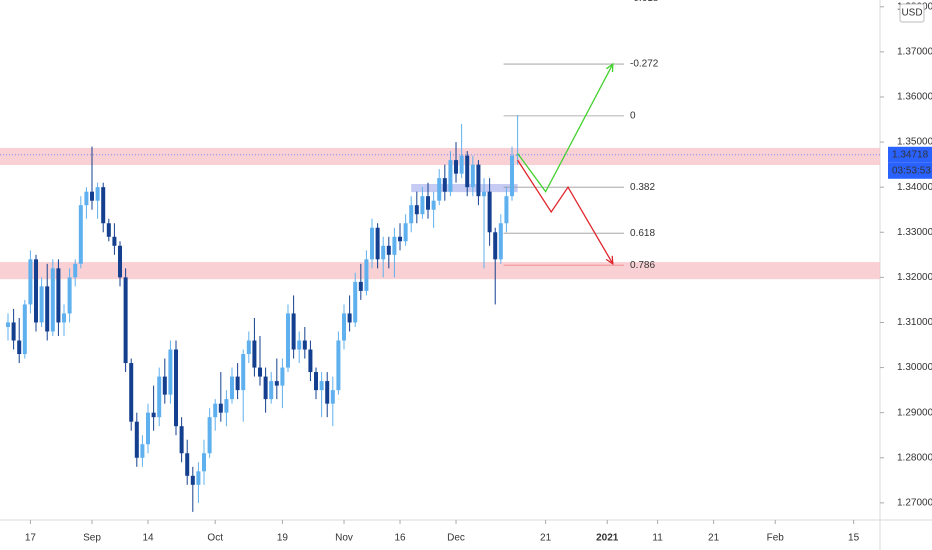 Image resolution: width=932 pixels, height=550 pixels. What do you see at coordinates (914, 52) in the screenshot?
I see `y-tick-label: 1.37000` at bounding box center [914, 52].